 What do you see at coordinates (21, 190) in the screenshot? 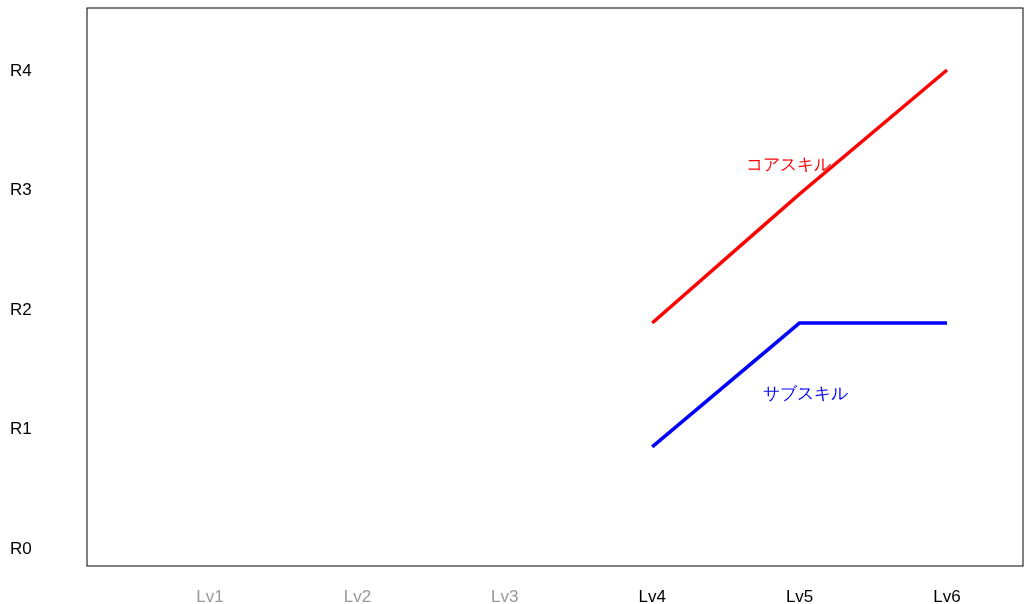
I see `text: R3` at bounding box center [21, 190].